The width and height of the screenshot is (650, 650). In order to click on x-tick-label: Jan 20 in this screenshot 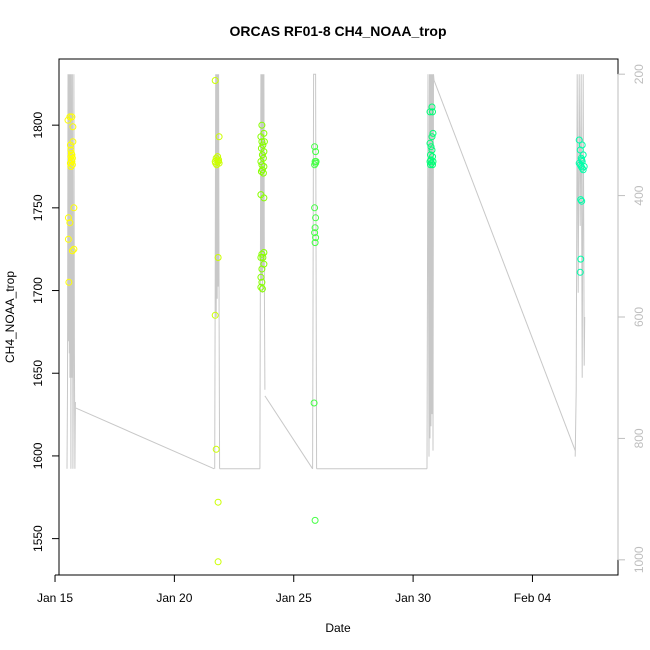, I will do `click(174, 598)`.